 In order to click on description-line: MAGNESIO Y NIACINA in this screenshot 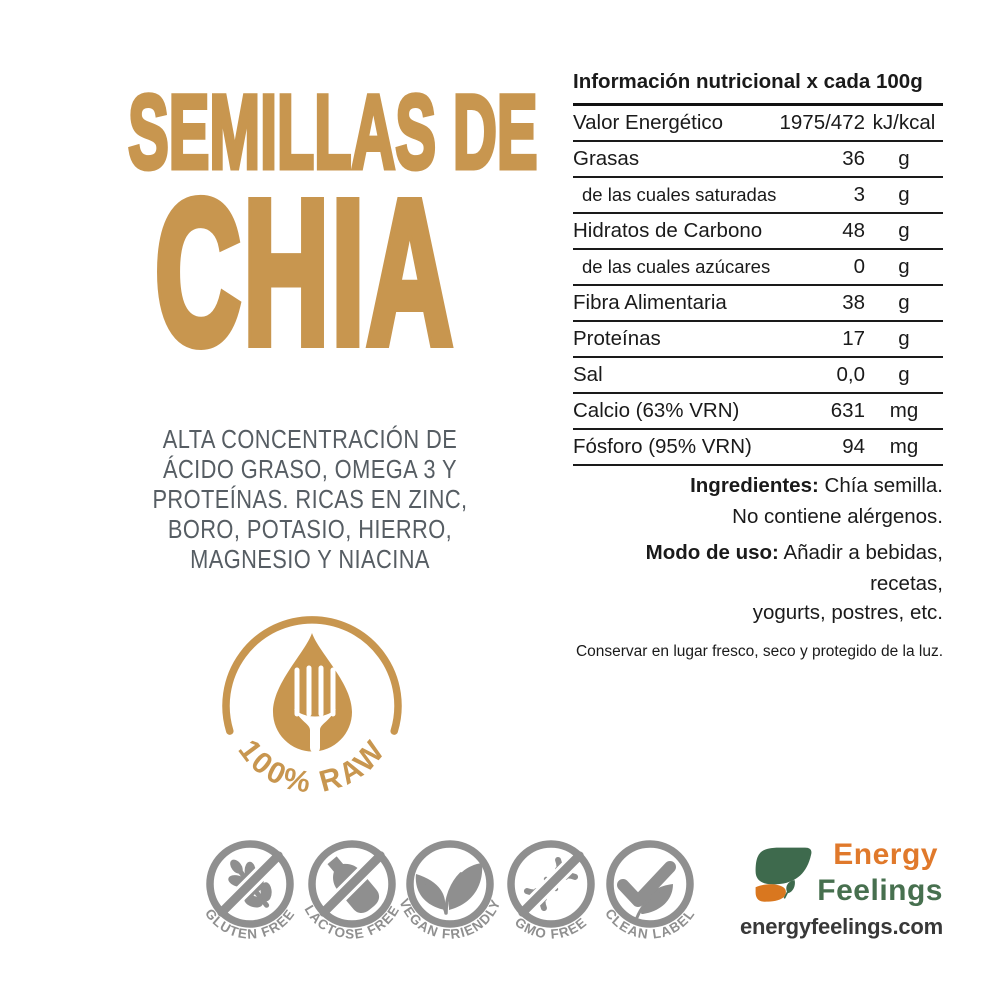, I will do `click(310, 559)`.